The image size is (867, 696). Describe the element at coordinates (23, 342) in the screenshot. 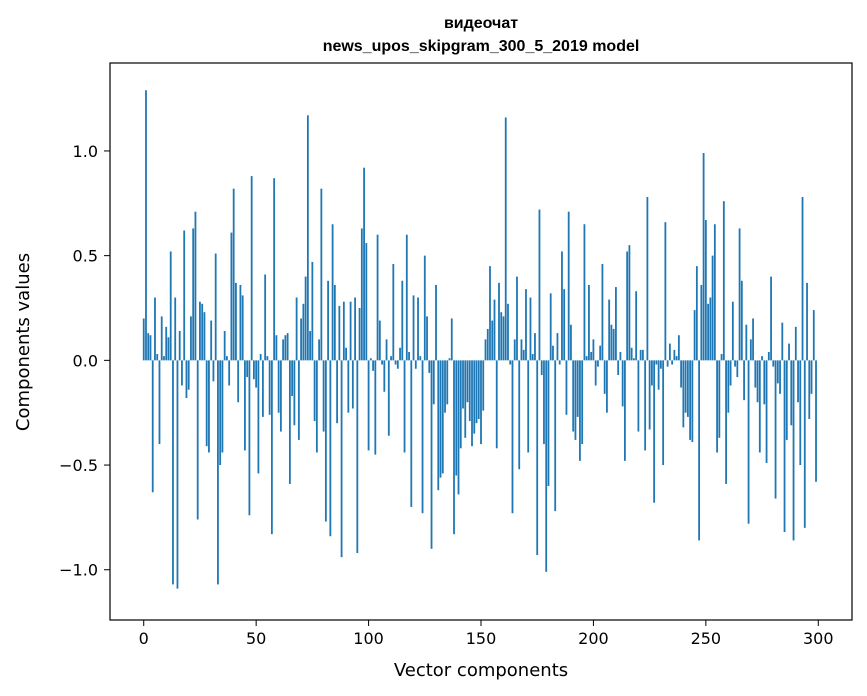

I see `y-axis-label: Components values` at that location.